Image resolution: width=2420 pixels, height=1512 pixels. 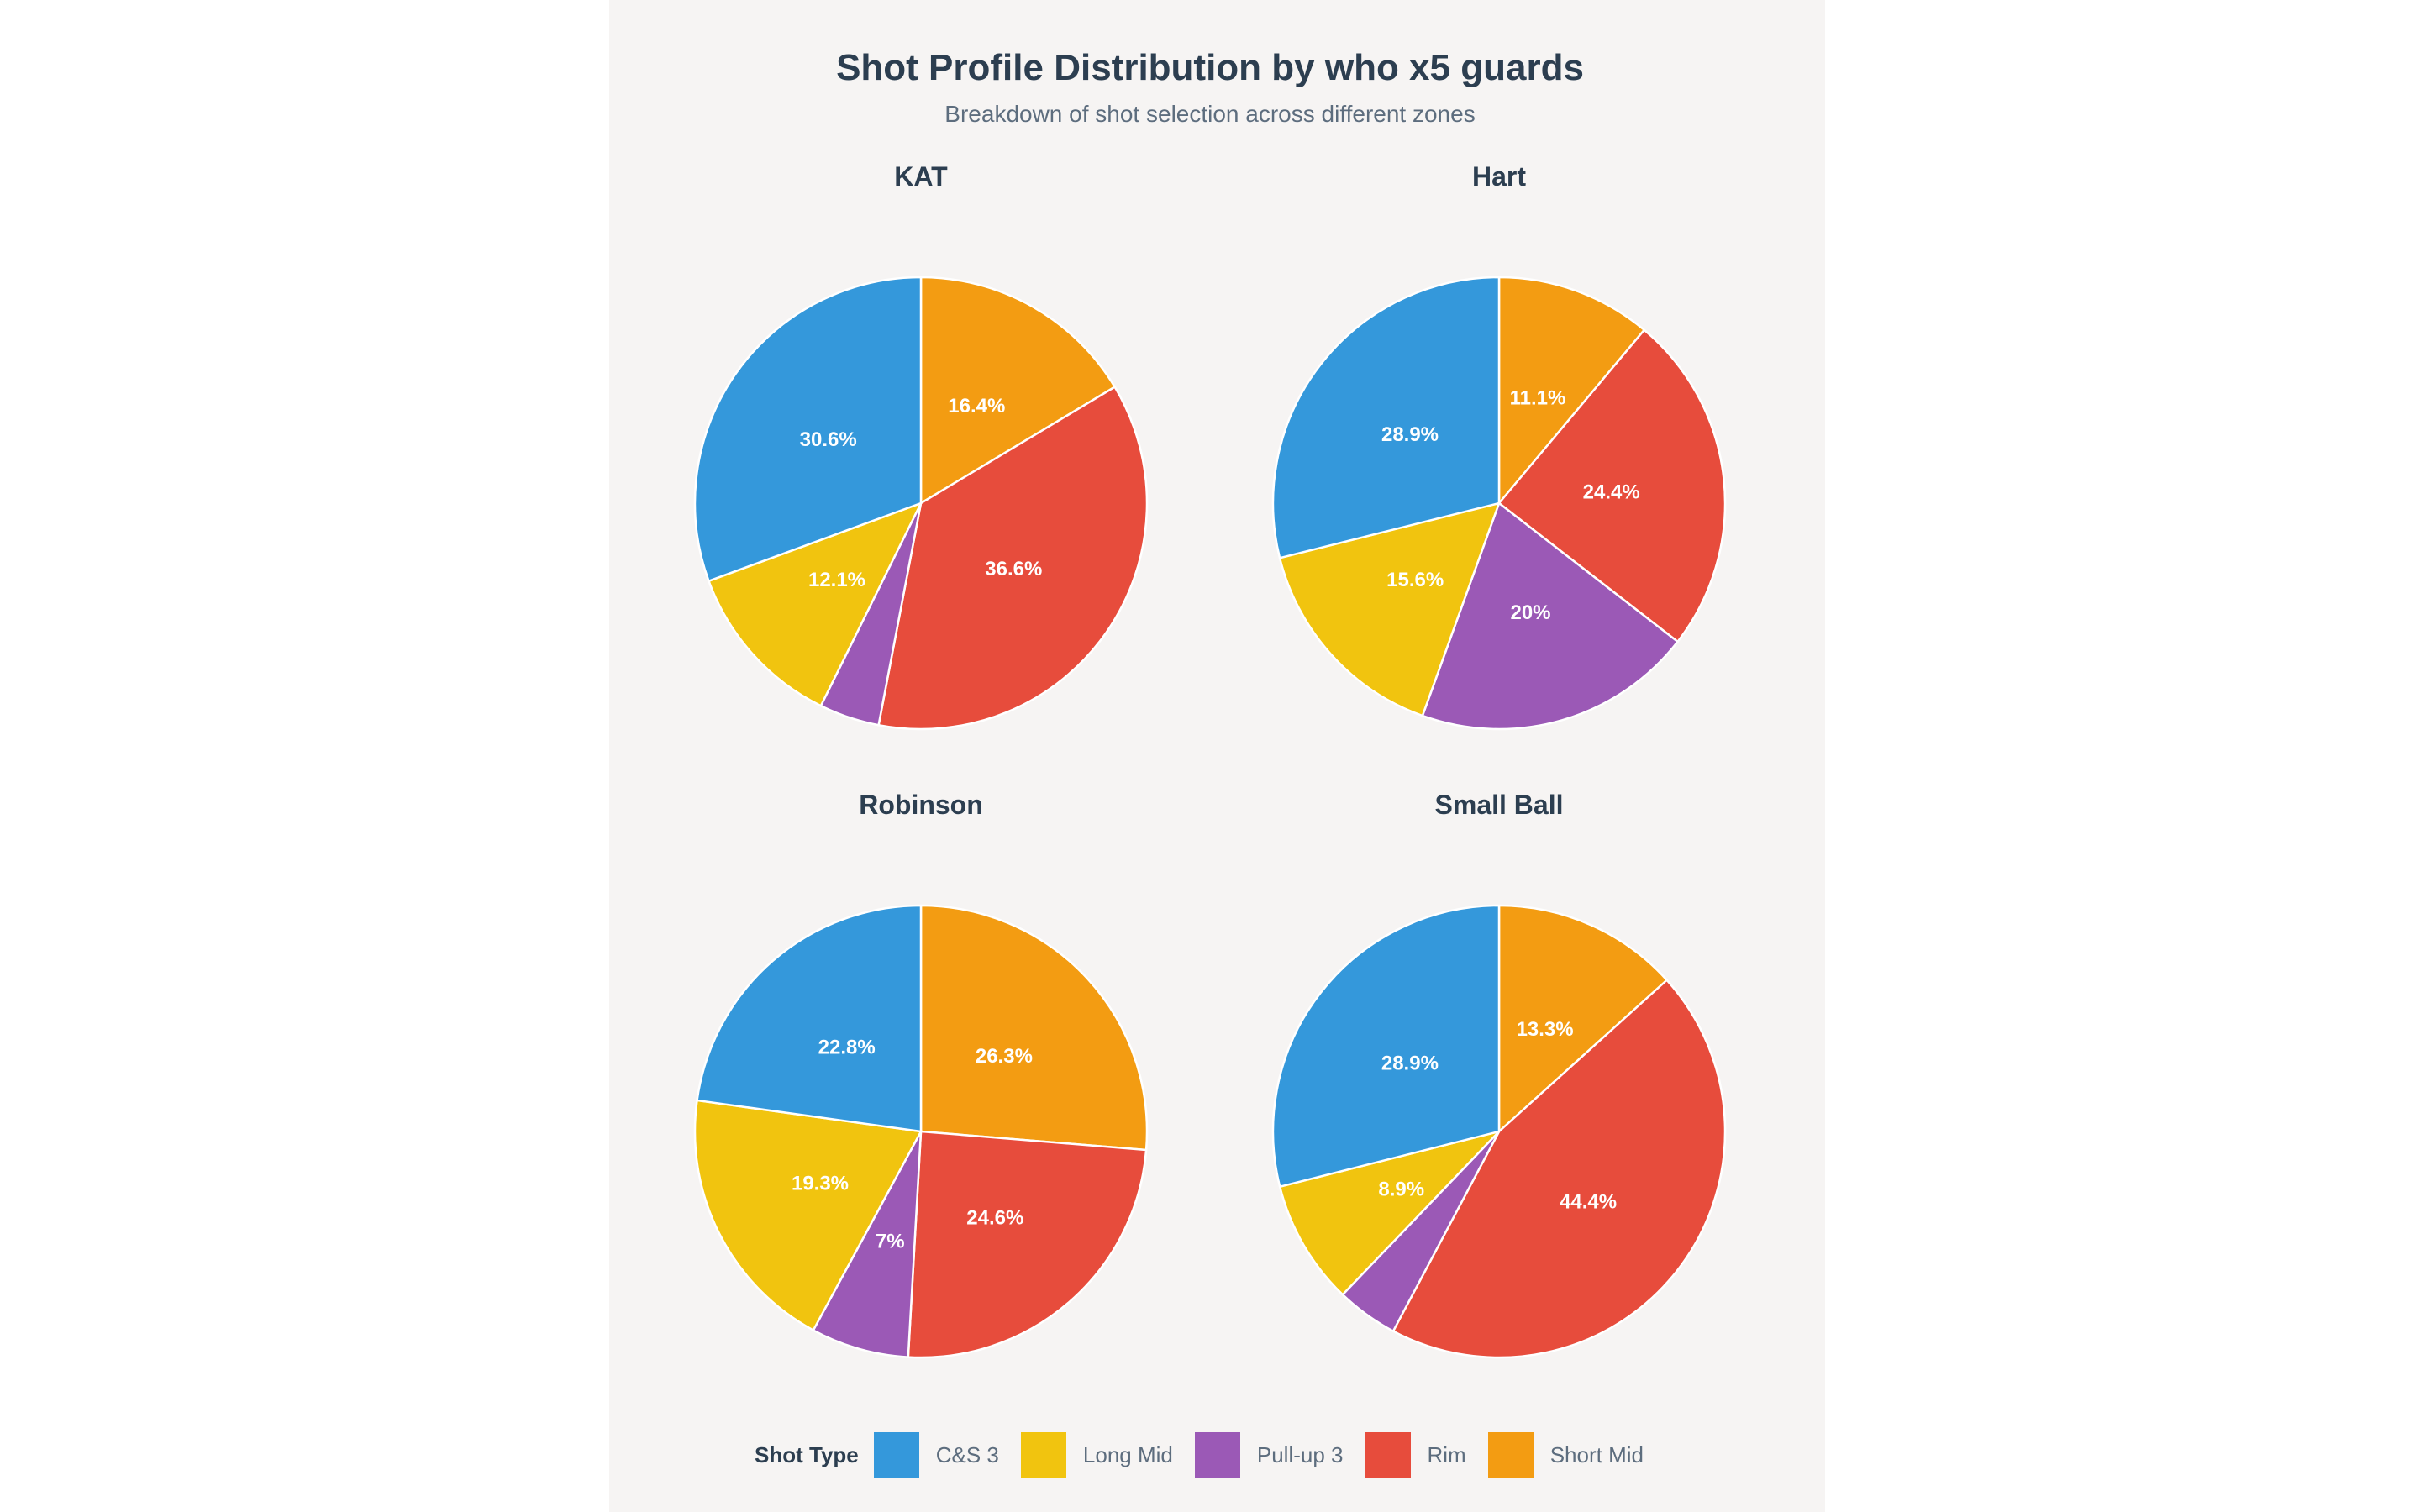 I want to click on slice-label-small-ball-long-mid: 8.9%, so click(x=1401, y=1190).